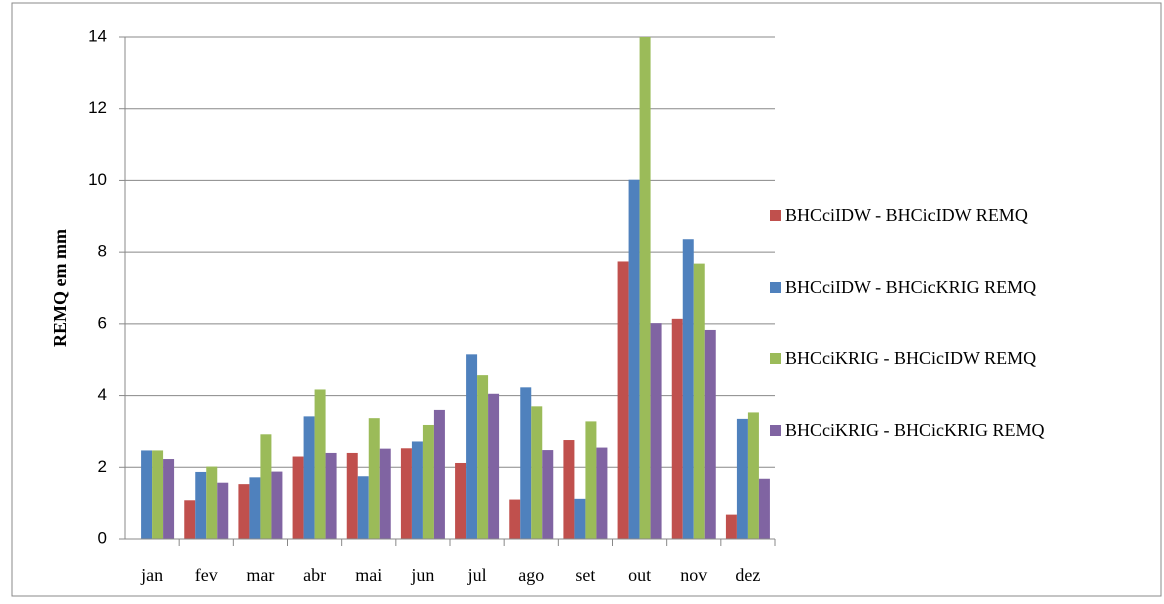 This screenshot has height=604, width=1164. Describe the element at coordinates (477, 575) in the screenshot. I see `x-tick-label: jul` at that location.